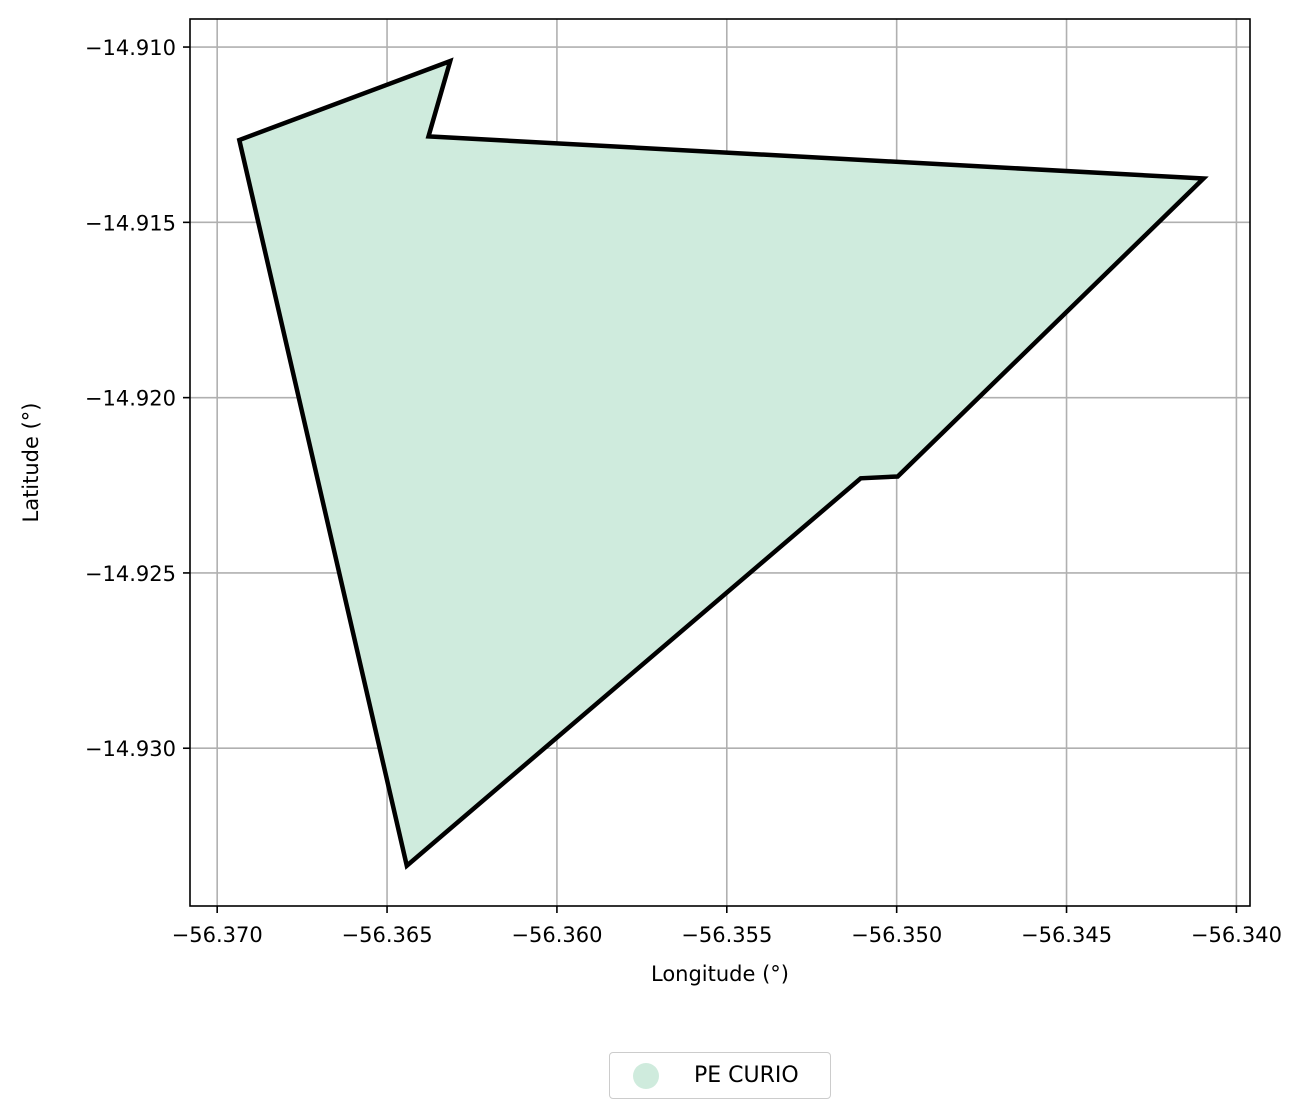 The height and width of the screenshot is (1119, 1312). Describe the element at coordinates (130, 749) in the screenshot. I see `y-tick-label: −14.930` at that location.